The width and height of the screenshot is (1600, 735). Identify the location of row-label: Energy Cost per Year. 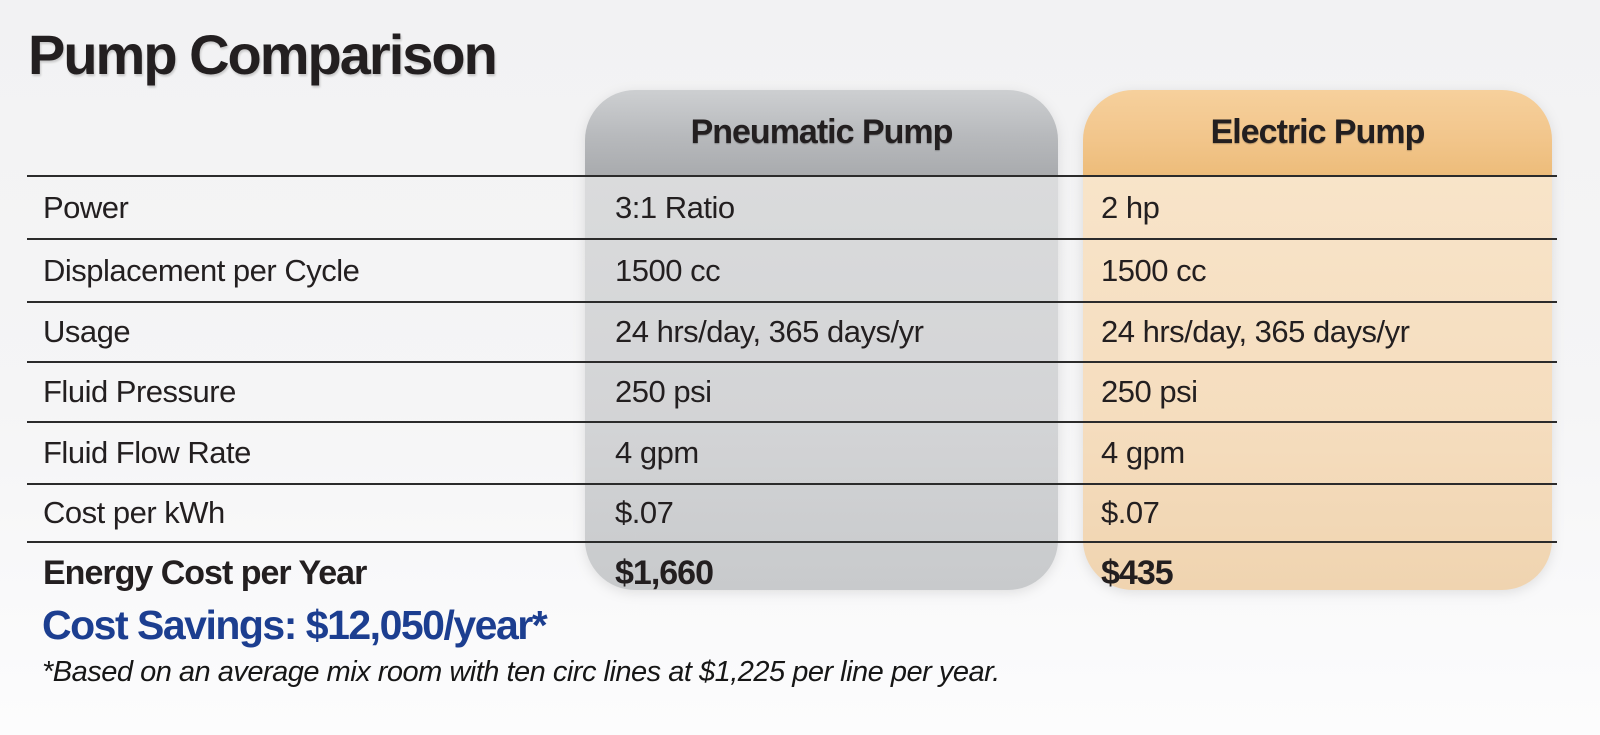
(205, 573).